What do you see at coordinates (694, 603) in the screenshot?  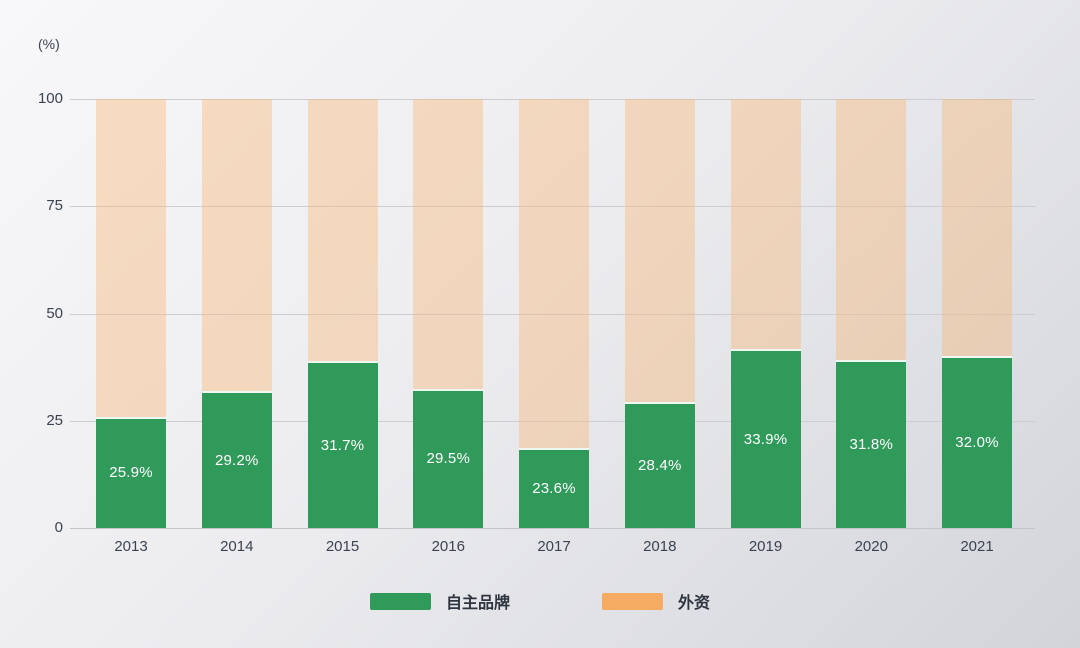 I see `legend-label-foreign: 外资` at bounding box center [694, 603].